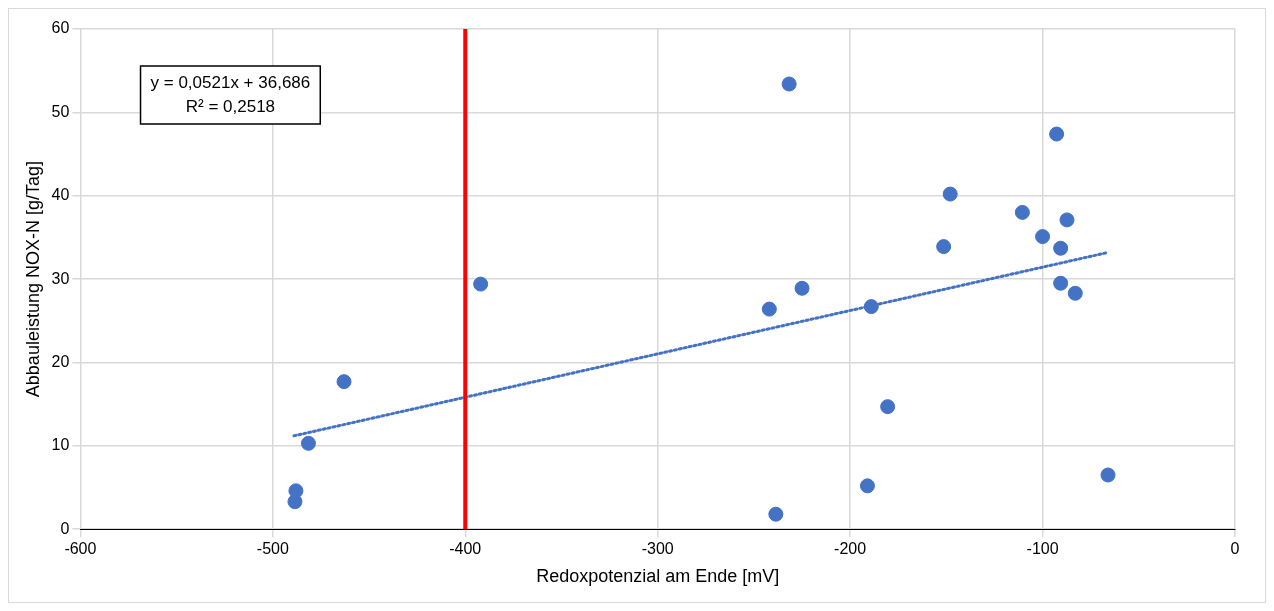  I want to click on x-tick-label: -600, so click(80, 549).